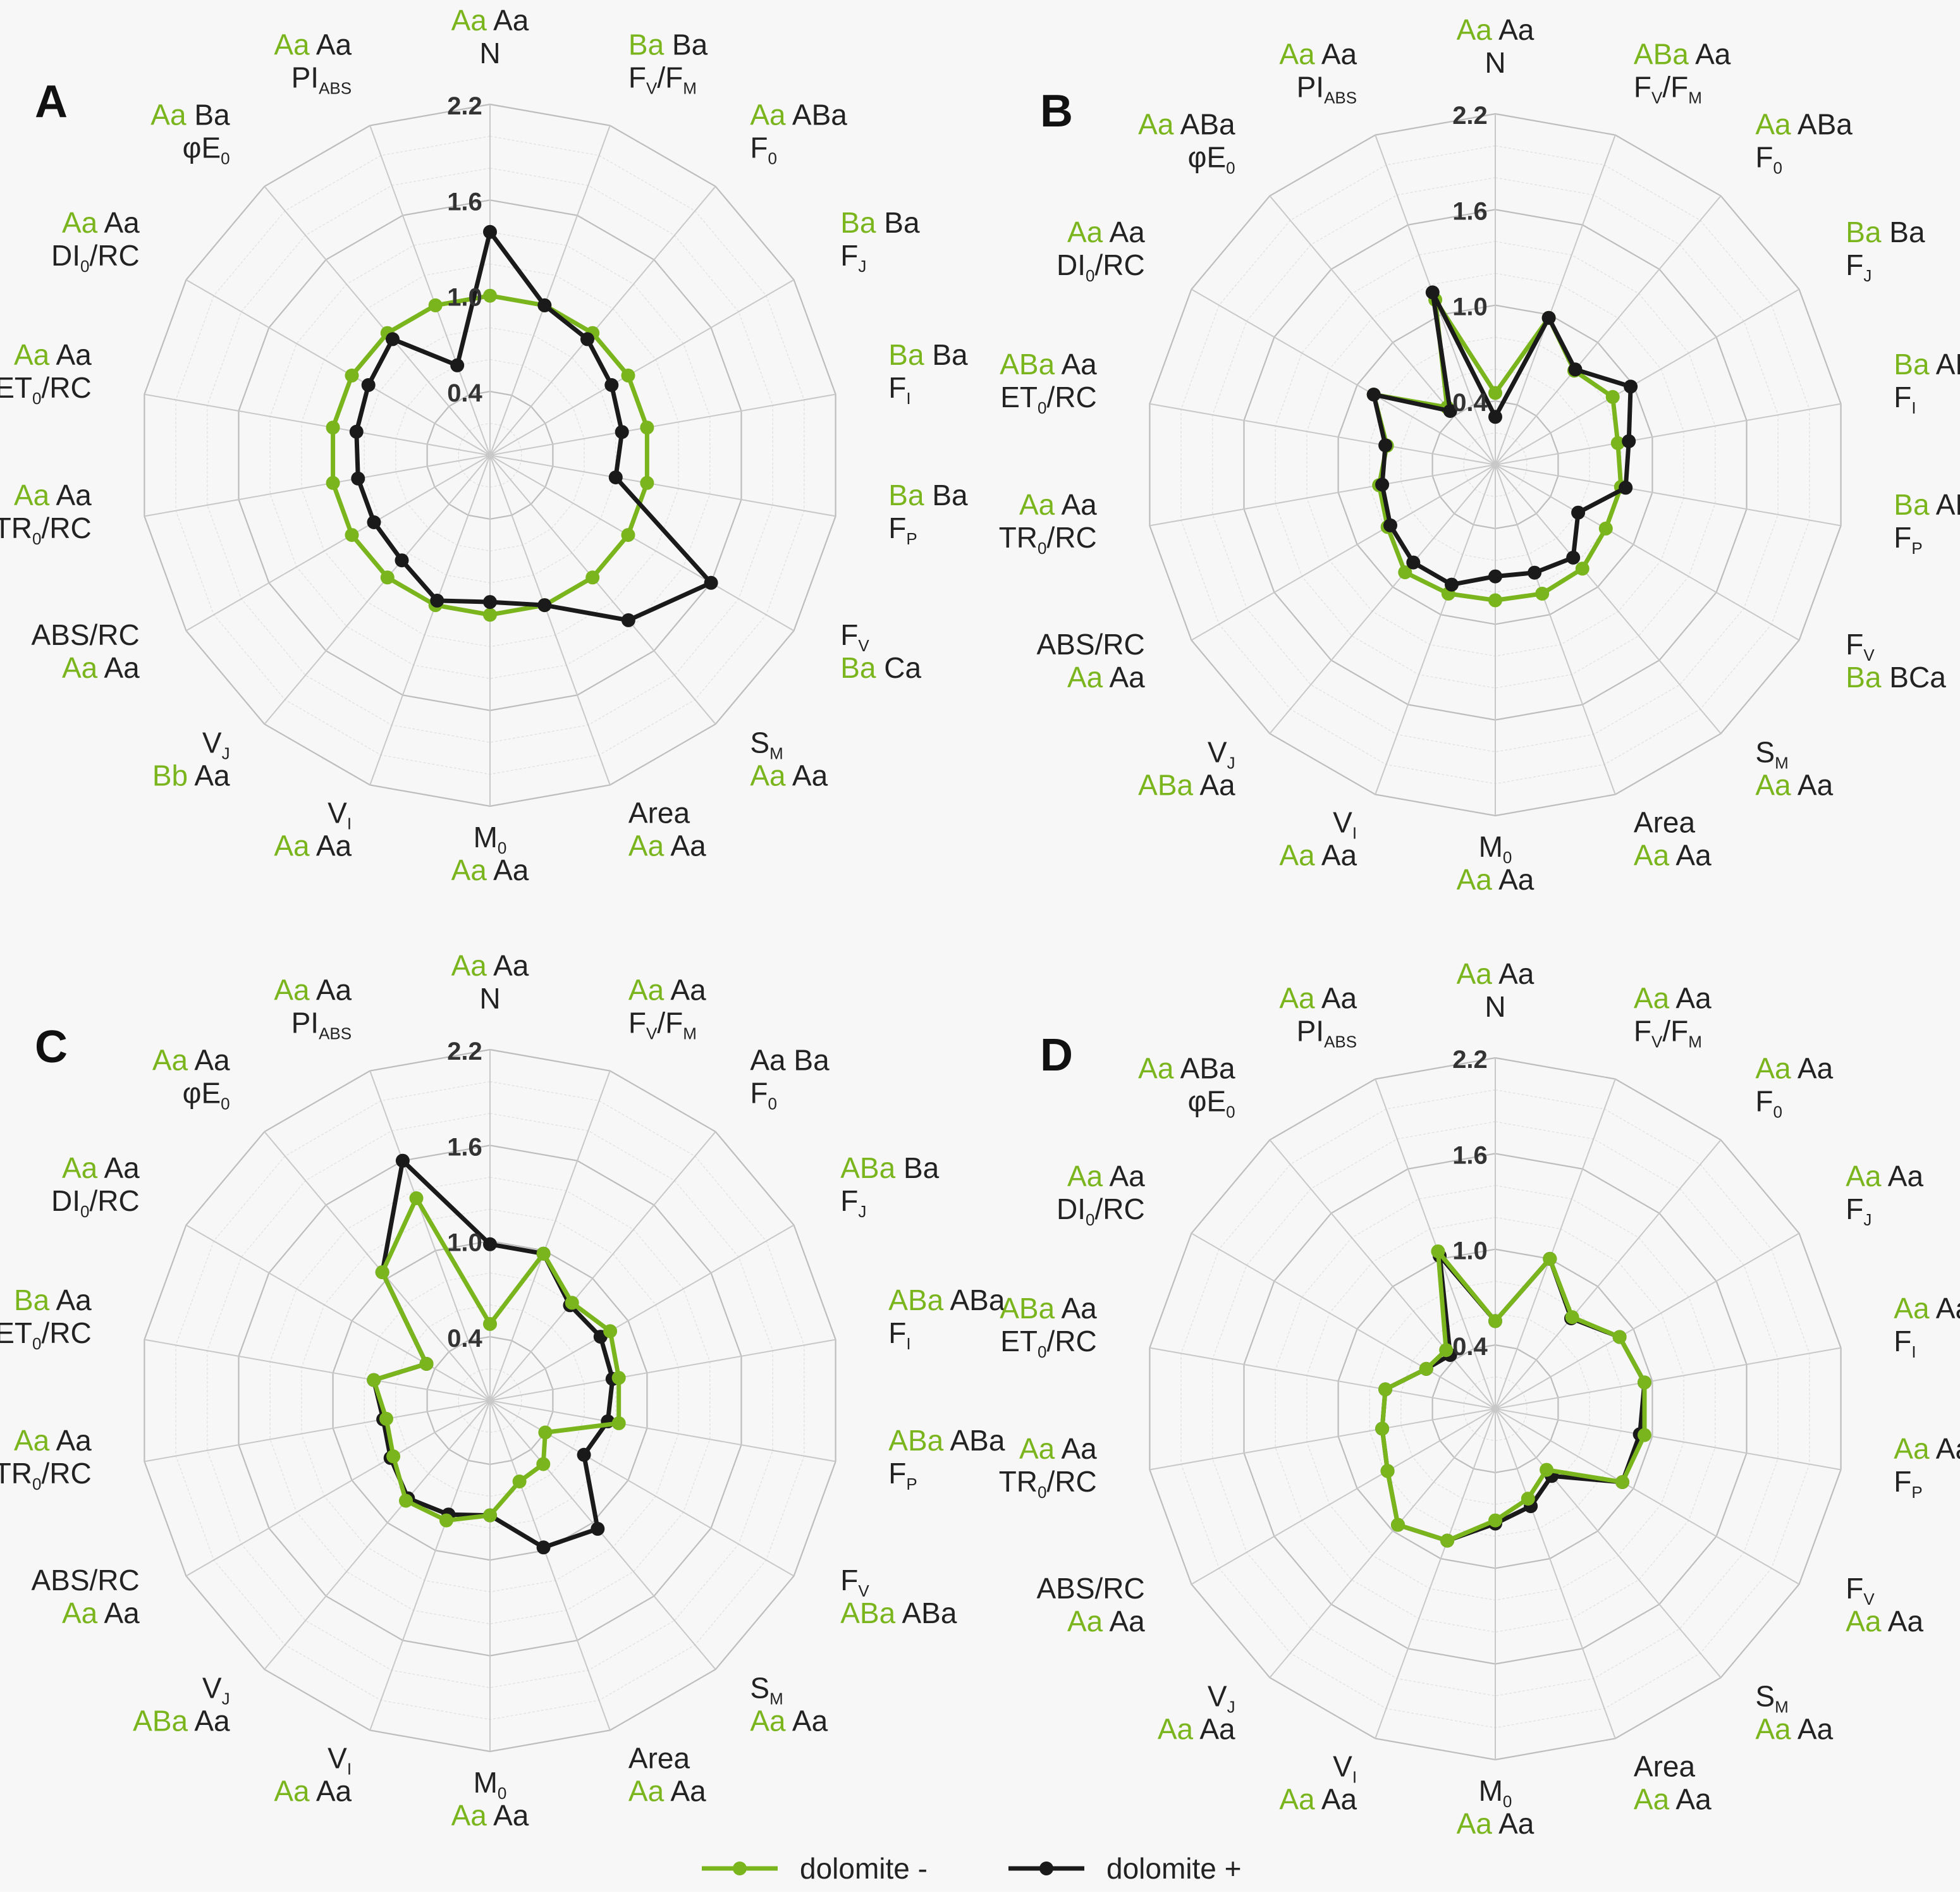 Image resolution: width=1960 pixels, height=1895 pixels. What do you see at coordinates (854, 1582) in the screenshot?
I see `axis-label: FV` at bounding box center [854, 1582].